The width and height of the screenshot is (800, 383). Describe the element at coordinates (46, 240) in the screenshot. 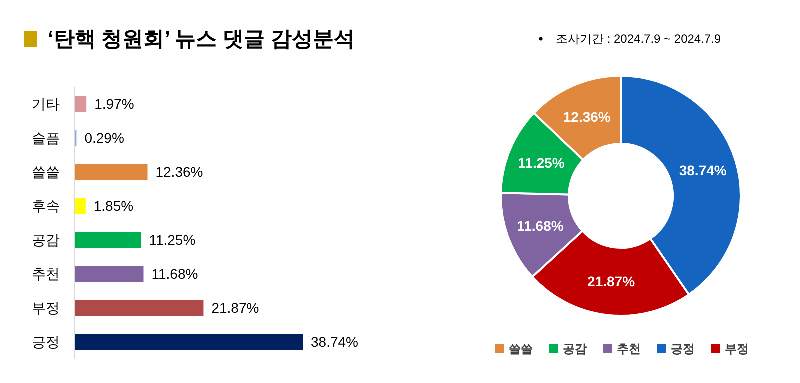

I see `y-tick-label: 공감` at that location.